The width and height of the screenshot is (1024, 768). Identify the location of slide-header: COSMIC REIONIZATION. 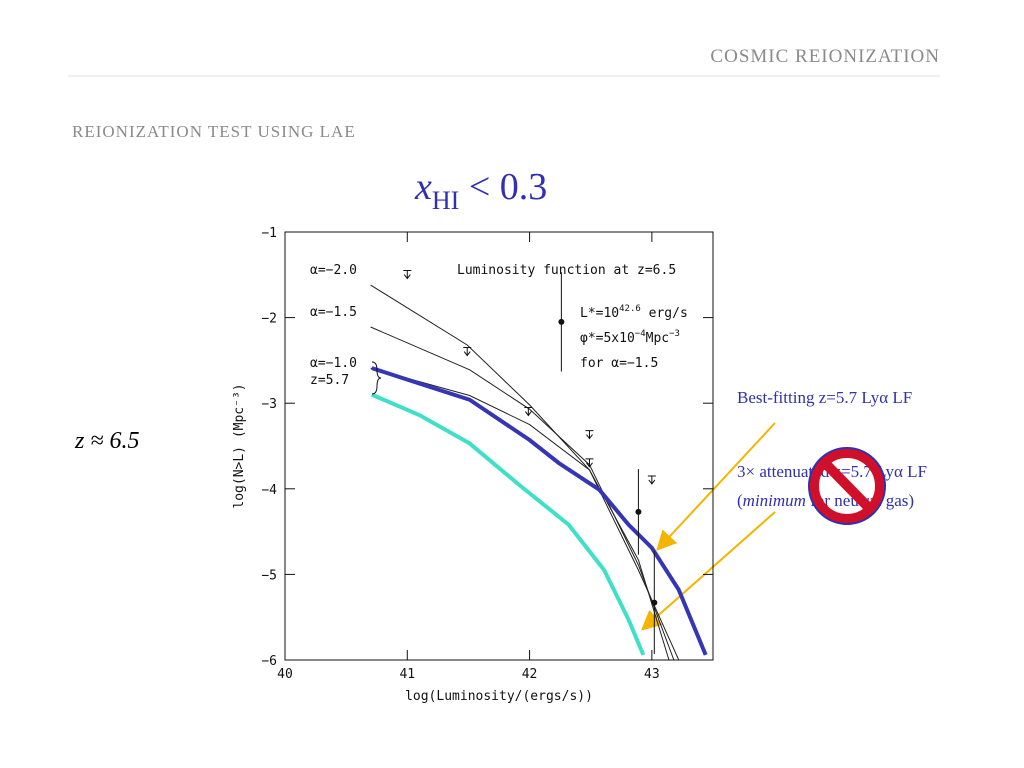
(825, 56).